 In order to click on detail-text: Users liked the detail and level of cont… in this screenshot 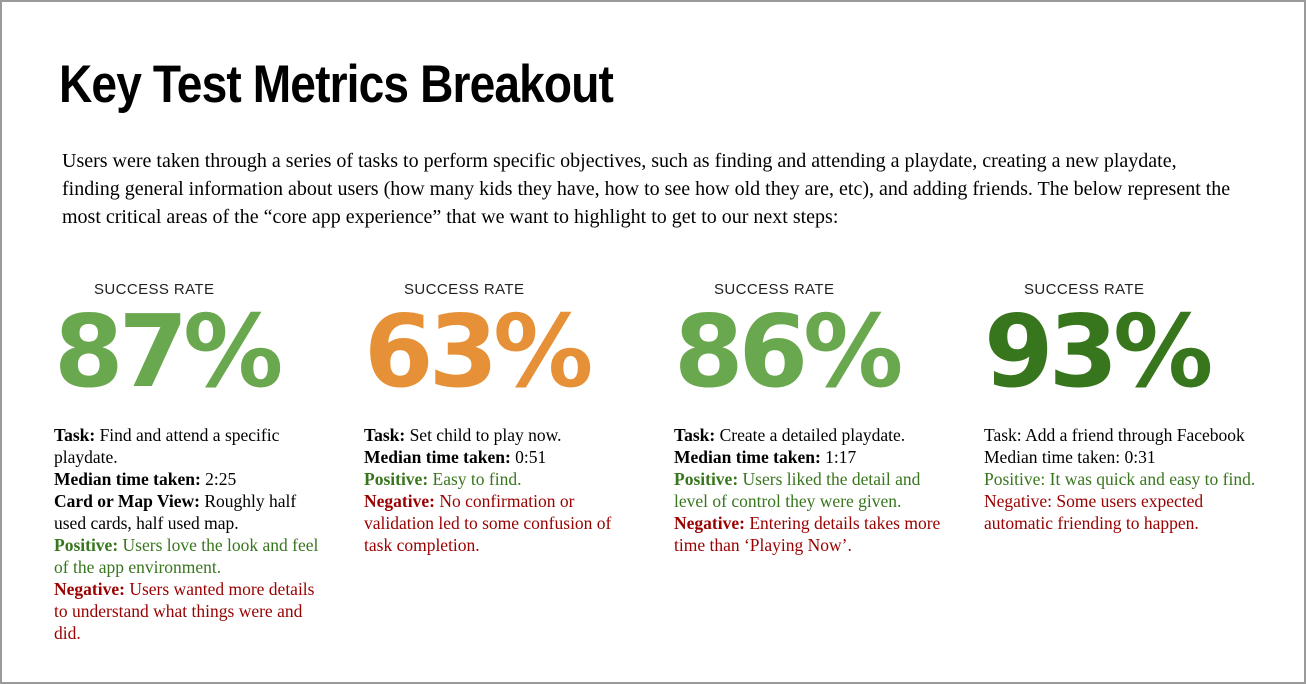, I will do `click(797, 490)`.